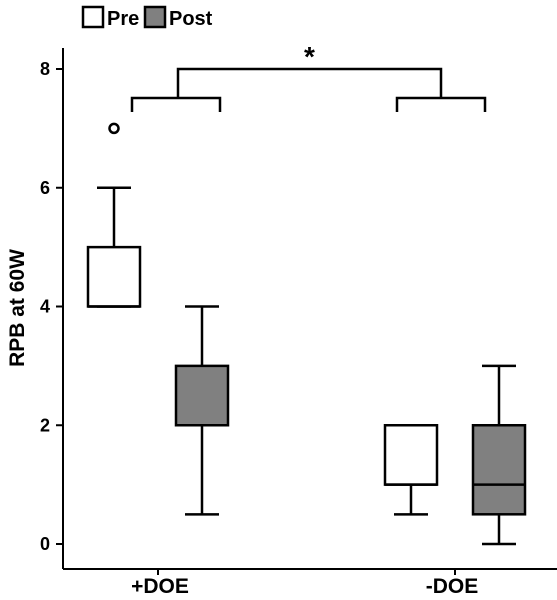  Describe the element at coordinates (17, 308) in the screenshot. I see `y-axis-label: RPB at 60W` at that location.